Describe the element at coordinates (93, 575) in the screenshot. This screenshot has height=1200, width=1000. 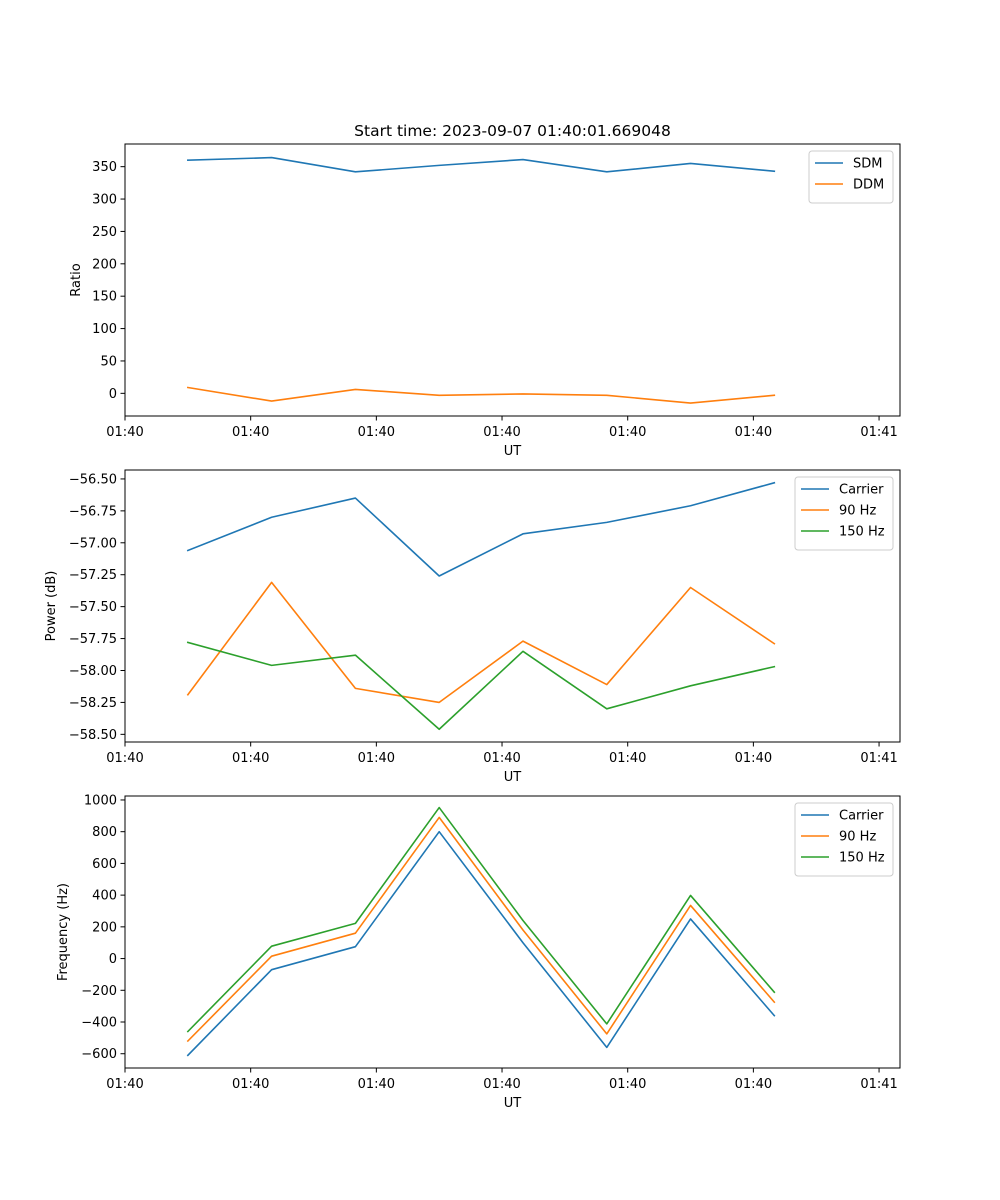
I see `y-tick-label: −57.25` at that location.